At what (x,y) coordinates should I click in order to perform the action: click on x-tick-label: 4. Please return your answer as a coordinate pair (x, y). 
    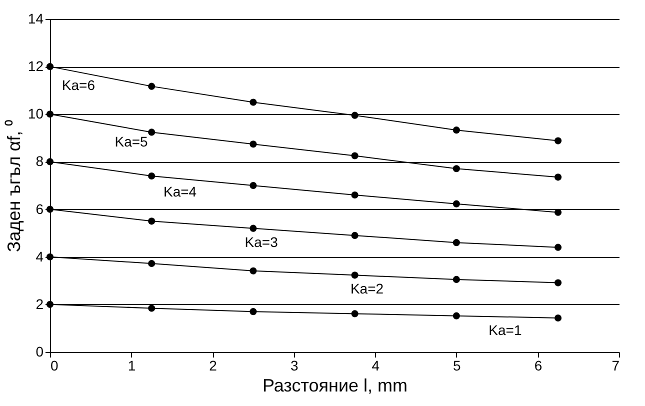
    Looking at the image, I should click on (376, 366).